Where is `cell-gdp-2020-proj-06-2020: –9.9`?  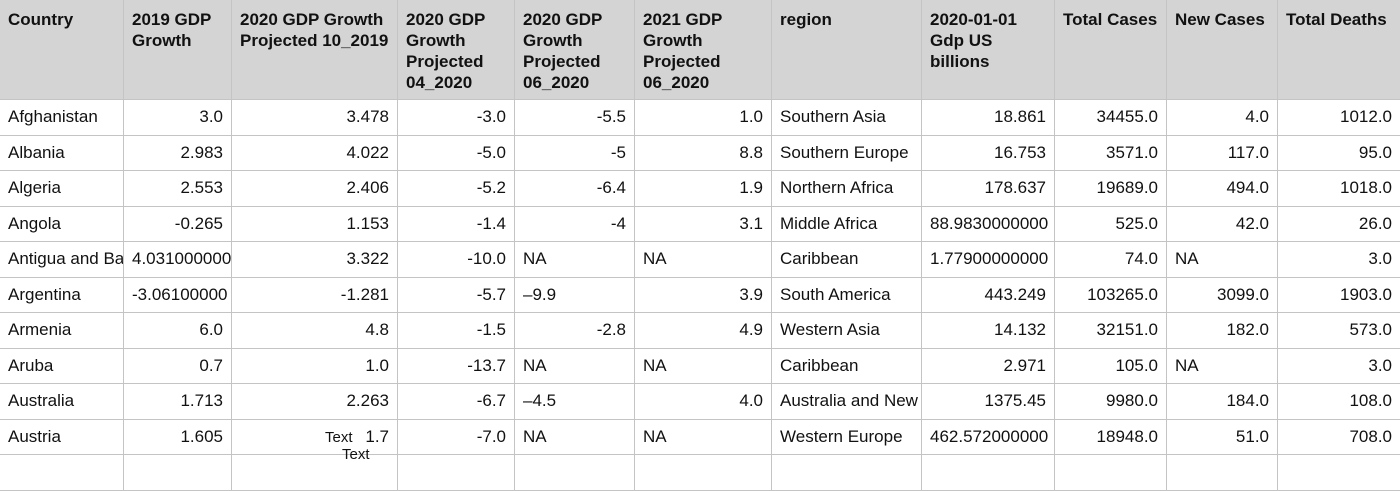 cell-gdp-2020-proj-06-2020: –9.9 is located at coordinates (575, 295).